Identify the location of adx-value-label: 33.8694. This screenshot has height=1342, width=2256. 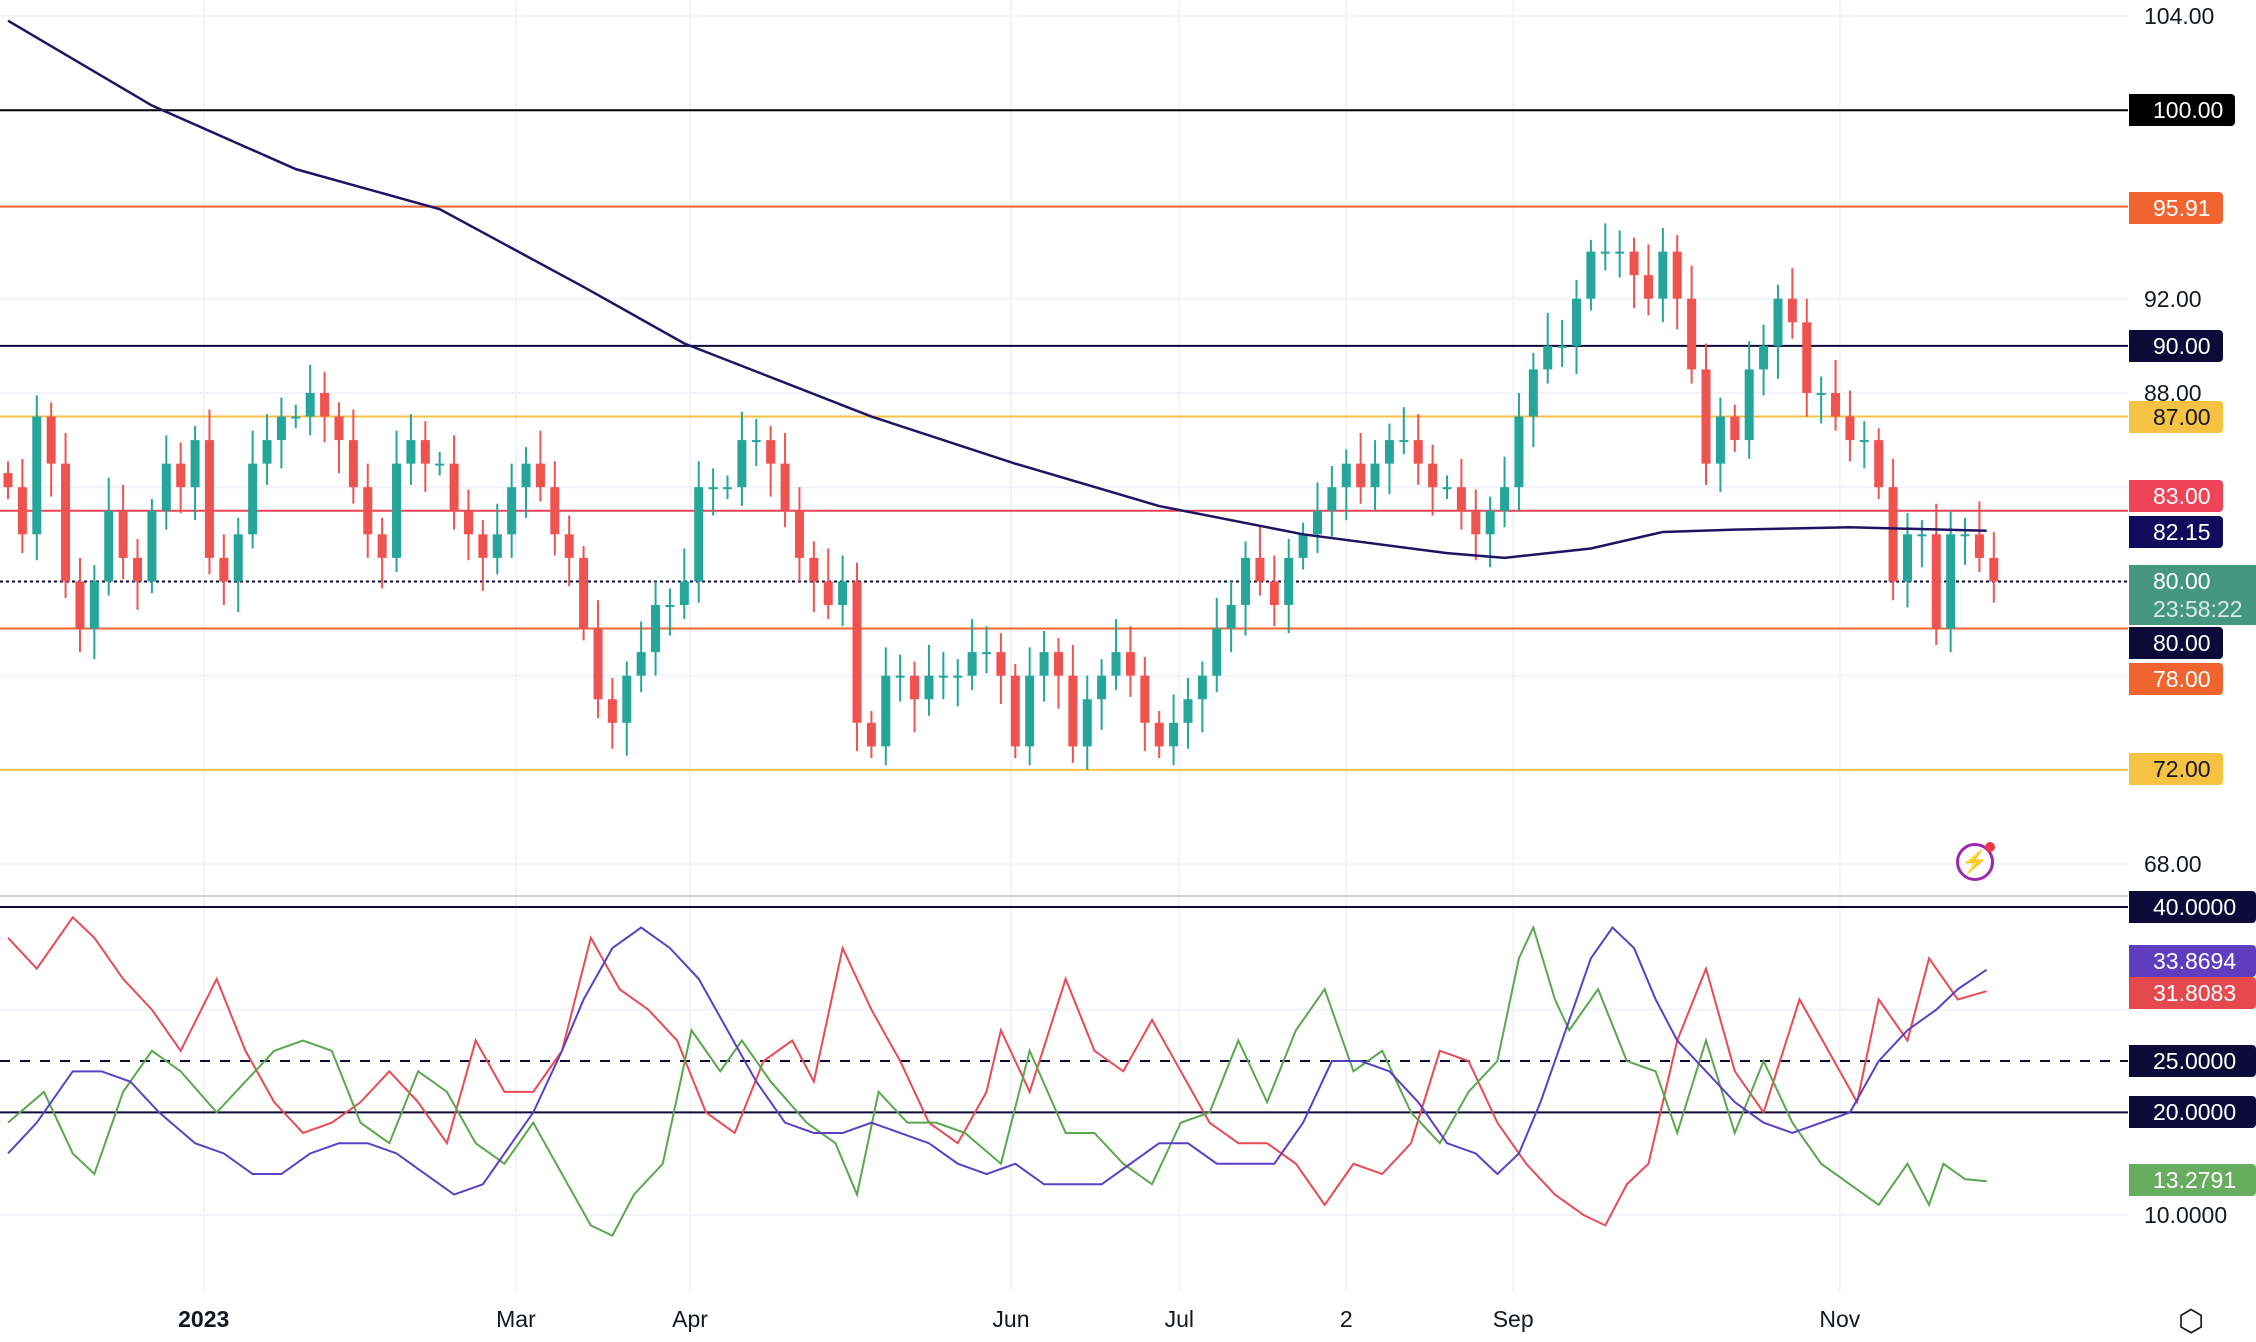
(2192, 961).